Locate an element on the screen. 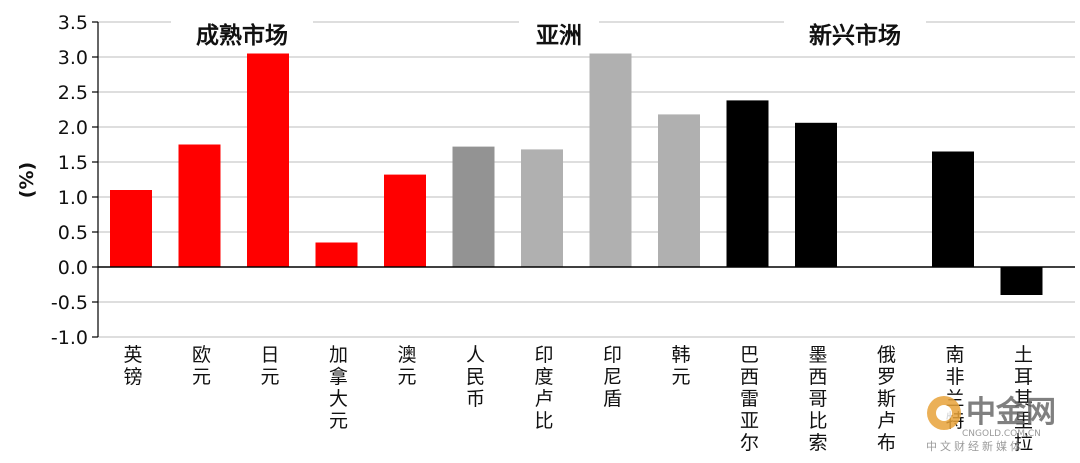  category-label: 南非兰特 is located at coordinates (954, 388).